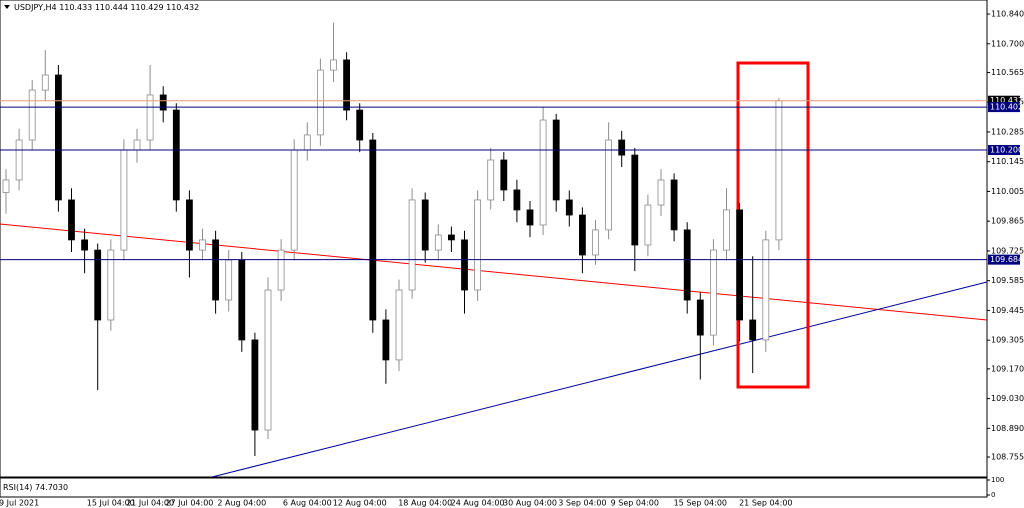 This screenshot has height=508, width=1024. I want to click on y-tick-label: 109.170, so click(1007, 368).